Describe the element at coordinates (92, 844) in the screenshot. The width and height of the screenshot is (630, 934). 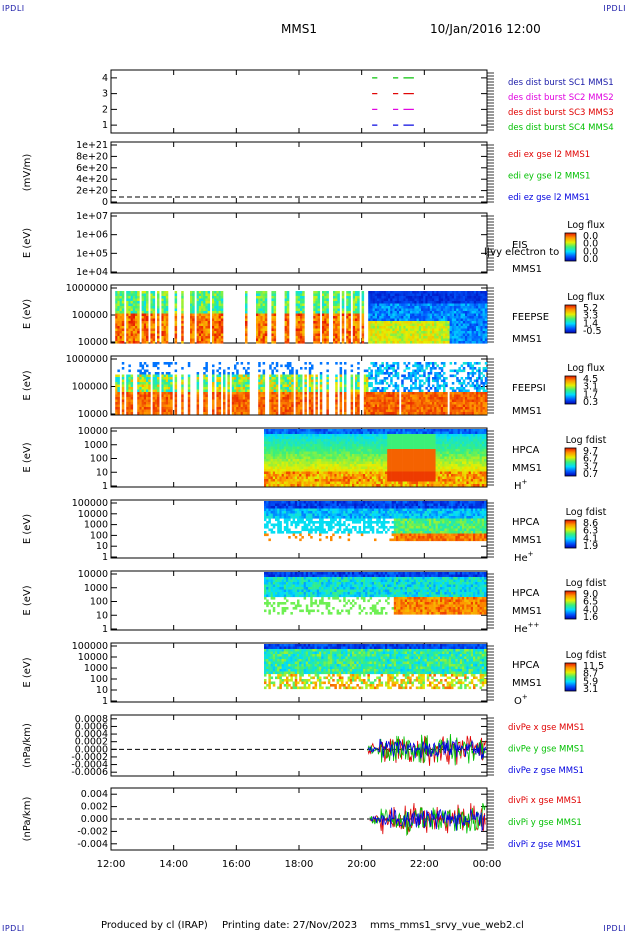
I see `y-tick-label: -0.004` at that location.